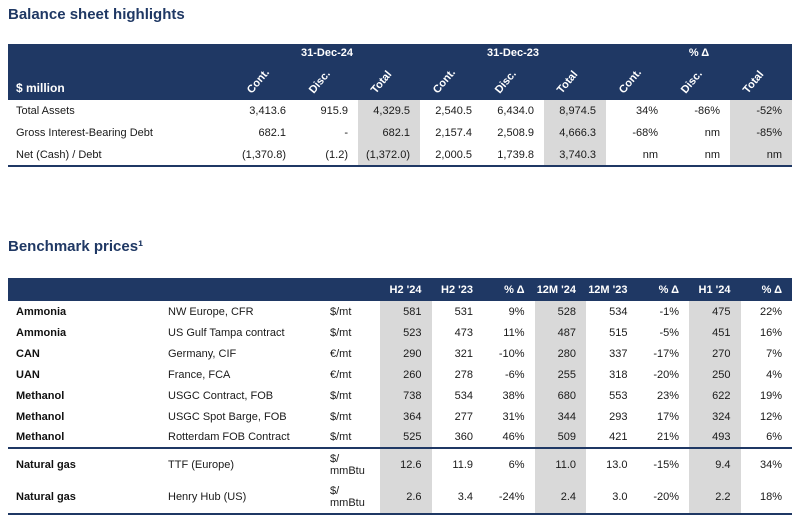 The height and width of the screenshot is (522, 800). I want to click on bp-cell: 255, so click(560, 374).